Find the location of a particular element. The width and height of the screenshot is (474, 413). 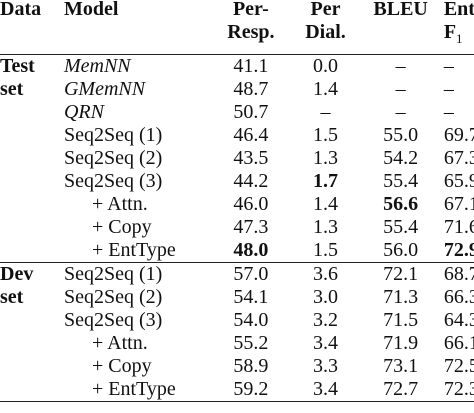

header-f-subscript: 1 is located at coordinates (459, 38).